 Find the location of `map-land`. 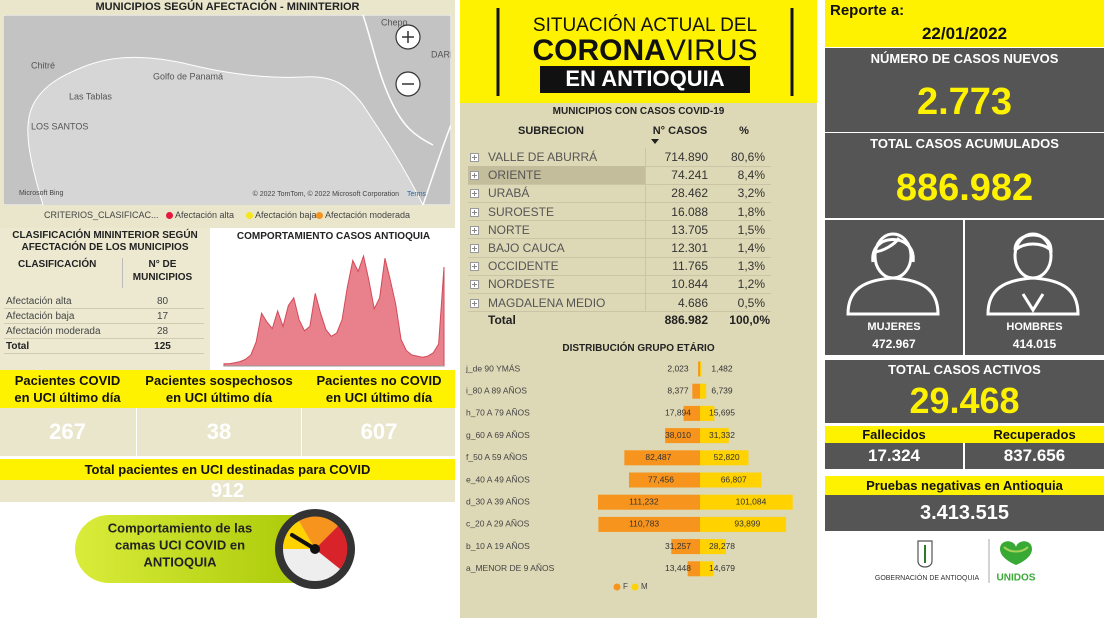

map-land is located at coordinates (227, 110).